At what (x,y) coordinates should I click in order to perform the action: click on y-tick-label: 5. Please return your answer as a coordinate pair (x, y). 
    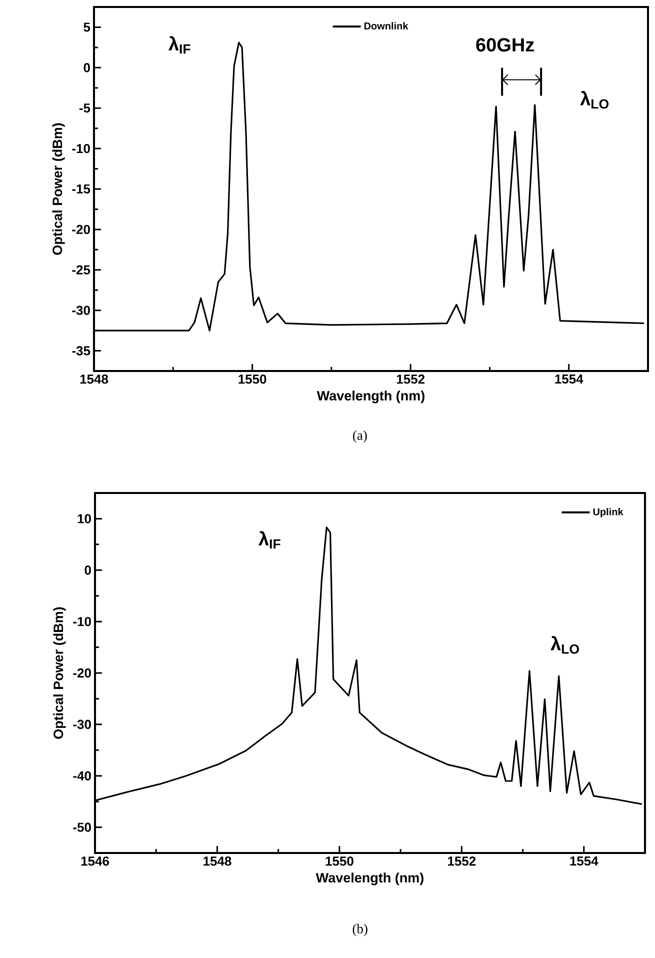
    Looking at the image, I should click on (87, 27).